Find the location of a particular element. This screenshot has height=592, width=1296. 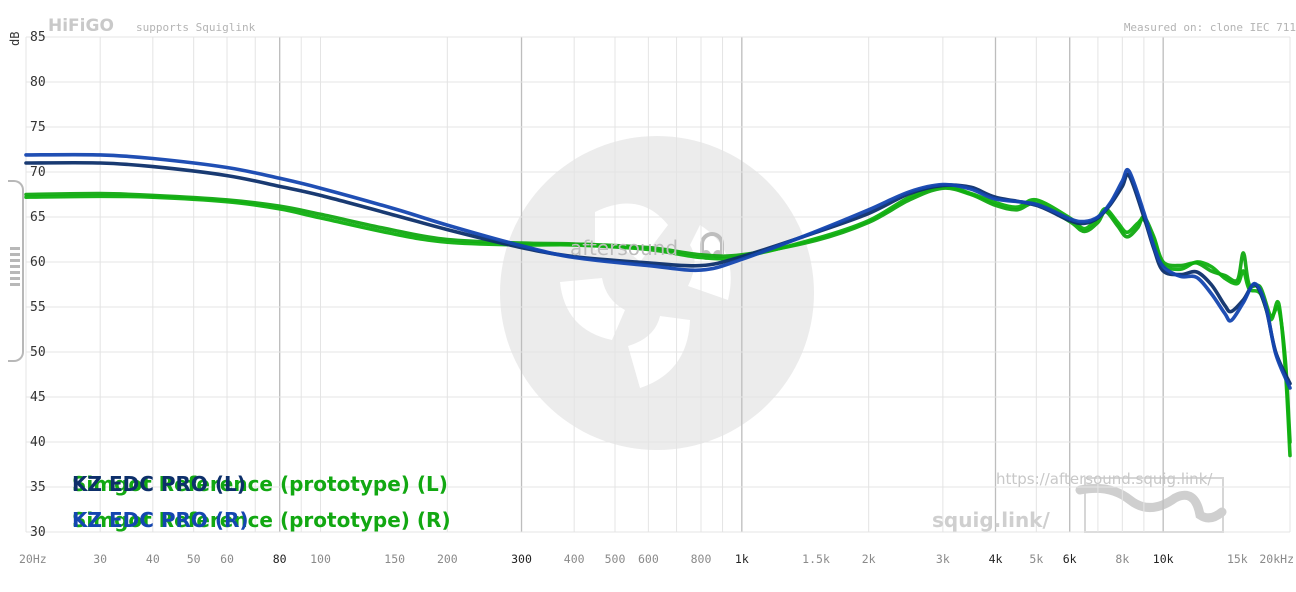

y-tick-label: 75 is located at coordinates (38, 127).